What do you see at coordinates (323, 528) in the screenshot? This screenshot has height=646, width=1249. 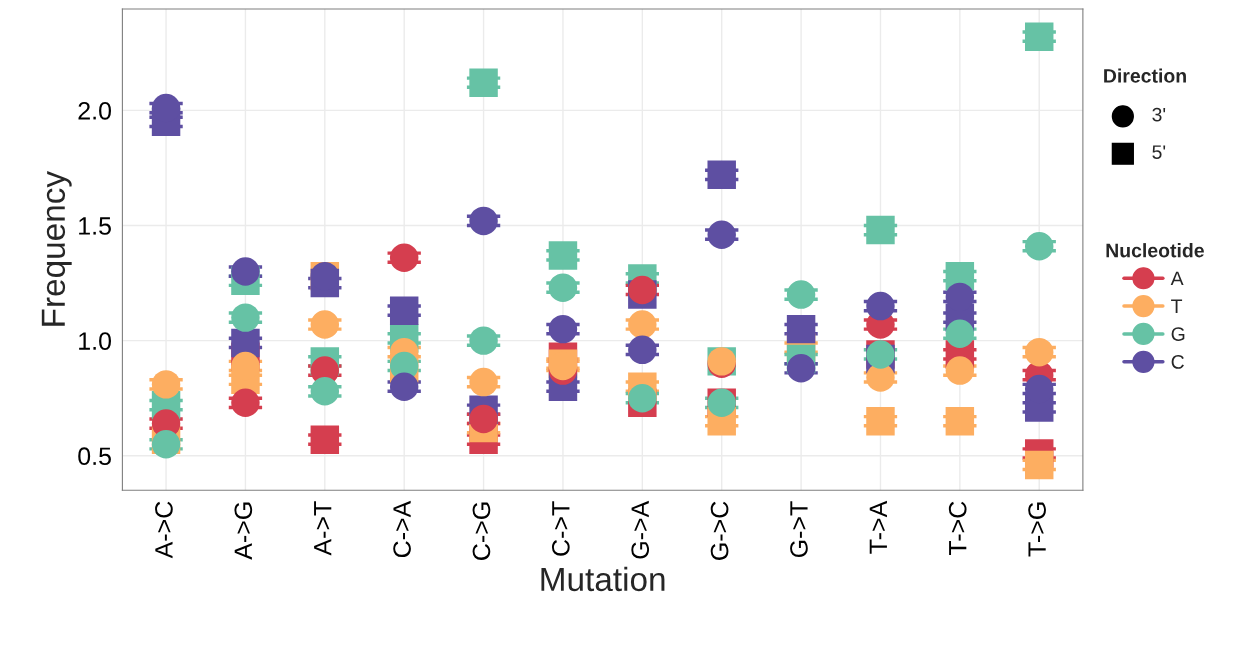 I see `x-tick-label: A->T` at bounding box center [323, 528].